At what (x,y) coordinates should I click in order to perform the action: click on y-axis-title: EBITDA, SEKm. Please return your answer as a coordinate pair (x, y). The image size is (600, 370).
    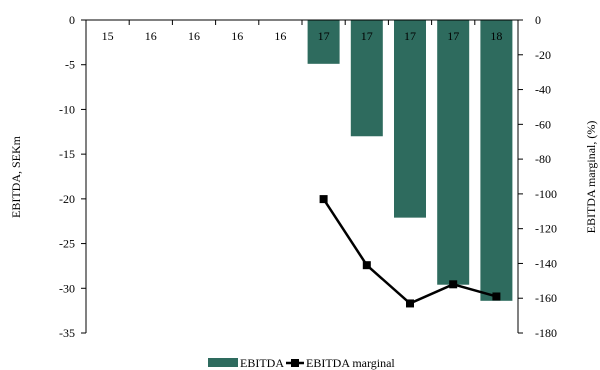
    Looking at the image, I should click on (16, 176).